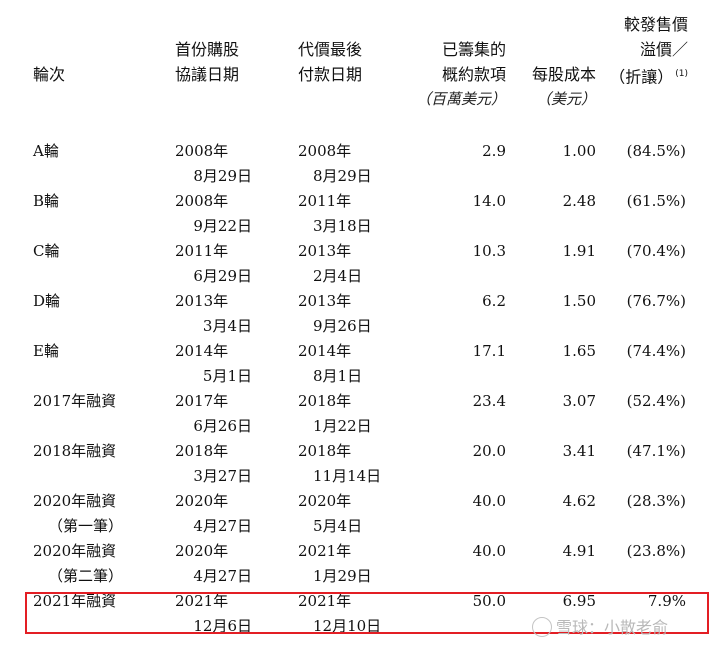 The height and width of the screenshot is (649, 718). I want to click on final-payment-year: 2014年, so click(325, 351).